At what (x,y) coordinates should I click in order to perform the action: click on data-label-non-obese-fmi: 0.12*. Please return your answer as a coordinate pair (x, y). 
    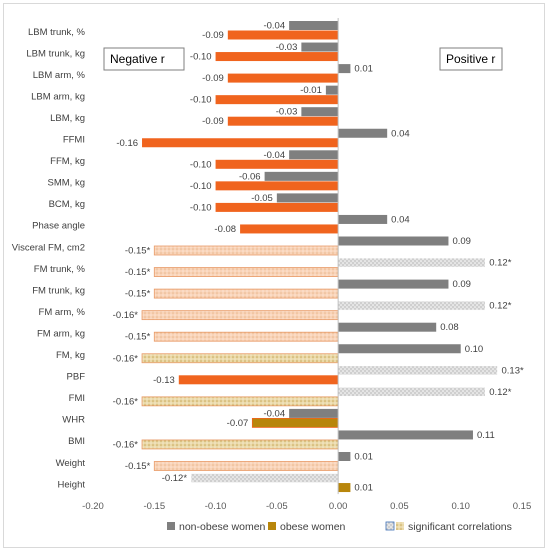
    Looking at the image, I should click on (500, 392).